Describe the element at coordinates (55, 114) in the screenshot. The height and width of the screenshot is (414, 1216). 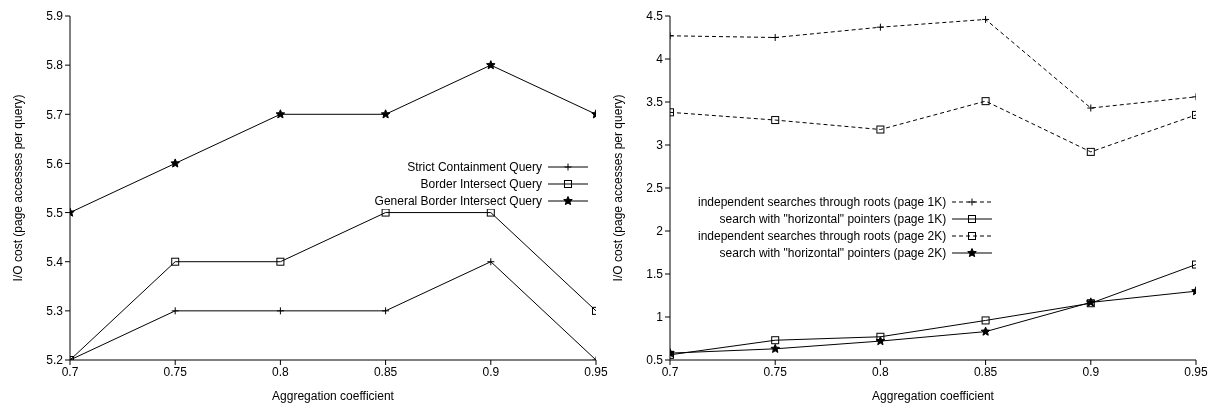
I see `y-tick-label: 5.7` at that location.